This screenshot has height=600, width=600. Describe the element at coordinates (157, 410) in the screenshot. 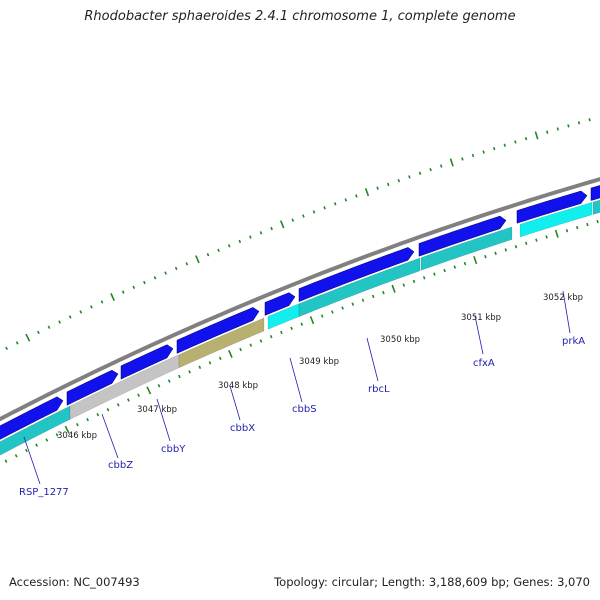

I see `kbp-label: 3047 kbp` at that location.